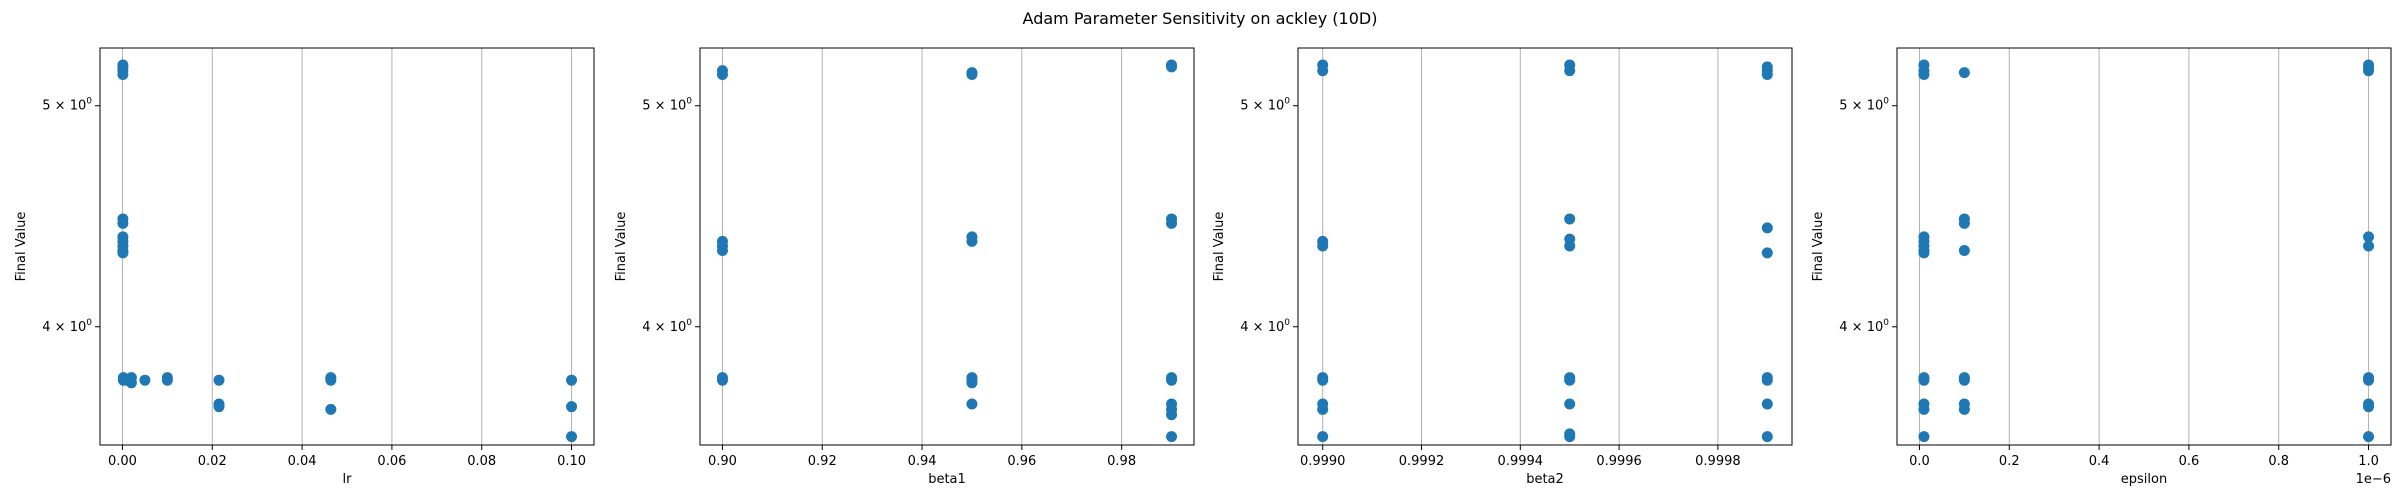 The height and width of the screenshot is (500, 2400). Describe the element at coordinates (2368, 461) in the screenshot. I see `x-tick-label: 1.0` at that location.